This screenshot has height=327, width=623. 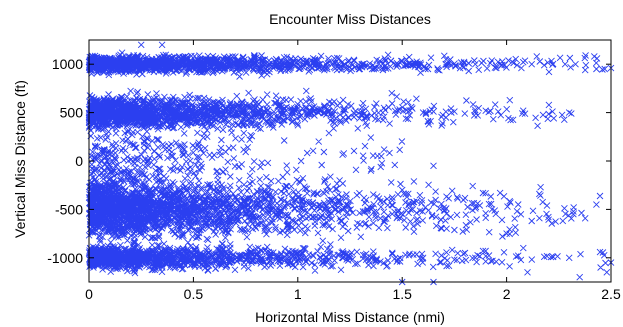 I want to click on x-tick-label: 2.5, so click(x=611, y=294).